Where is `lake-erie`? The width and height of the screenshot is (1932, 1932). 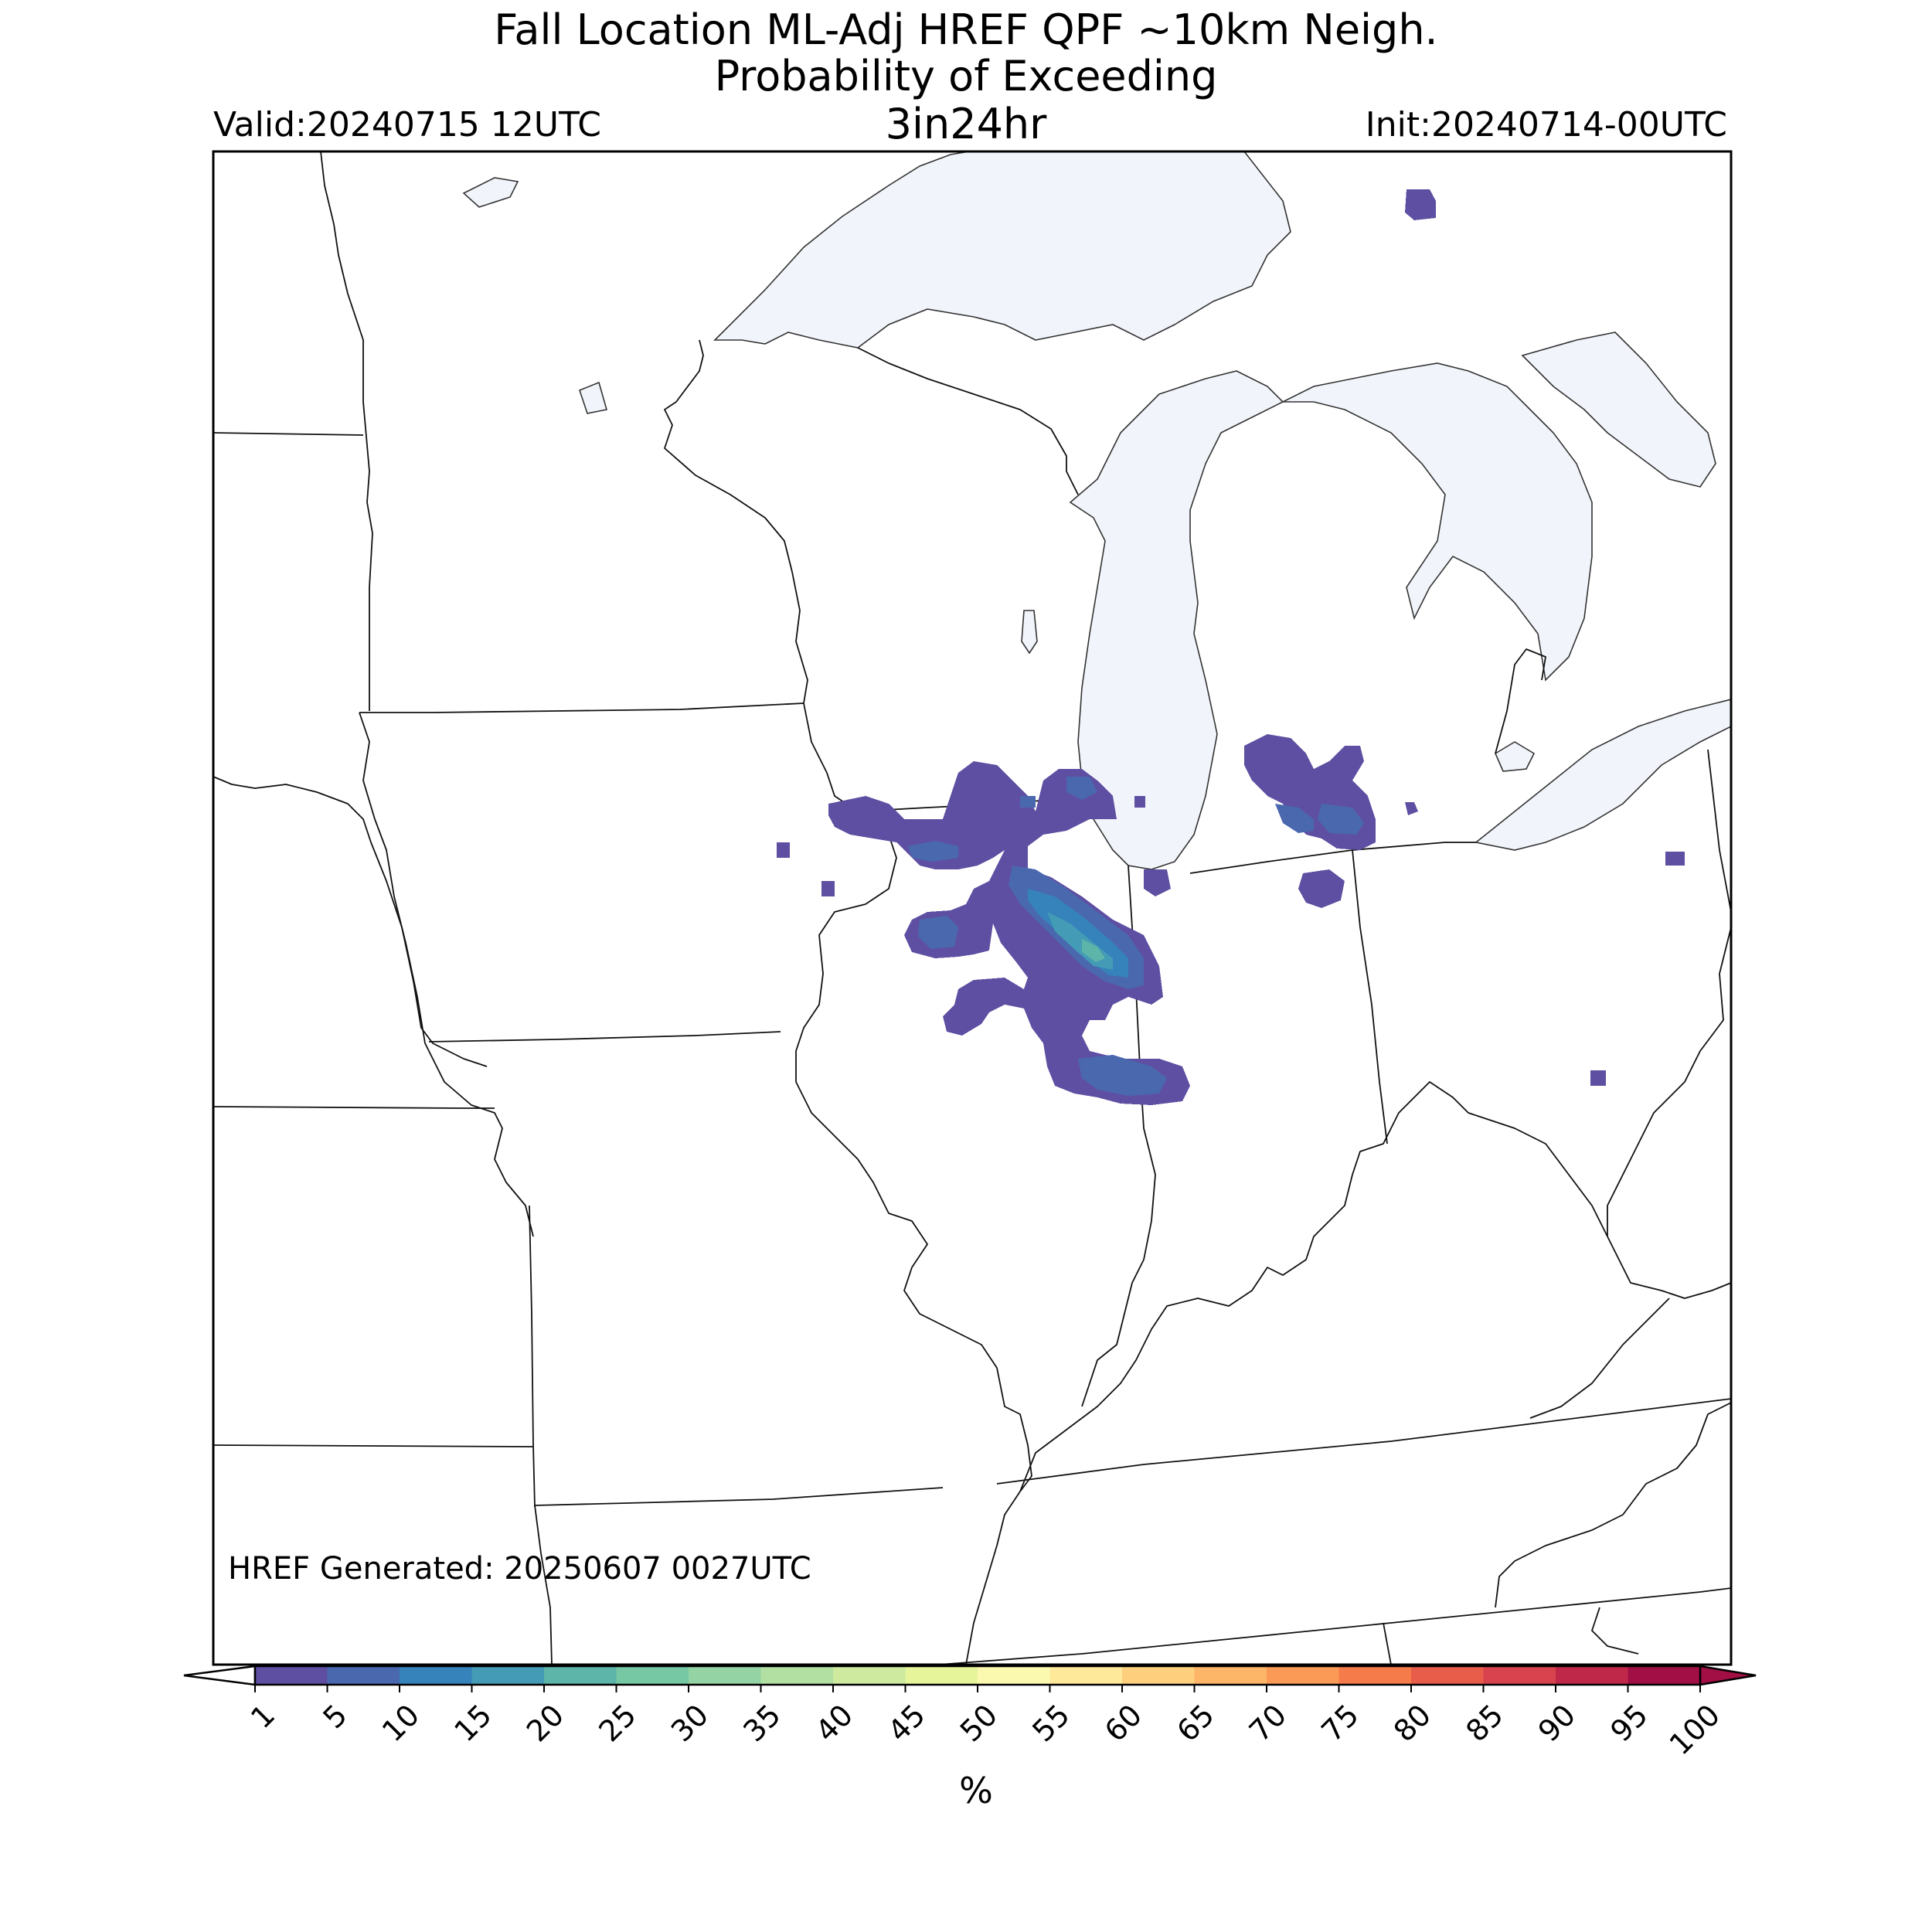 lake-erie is located at coordinates (1603, 775).